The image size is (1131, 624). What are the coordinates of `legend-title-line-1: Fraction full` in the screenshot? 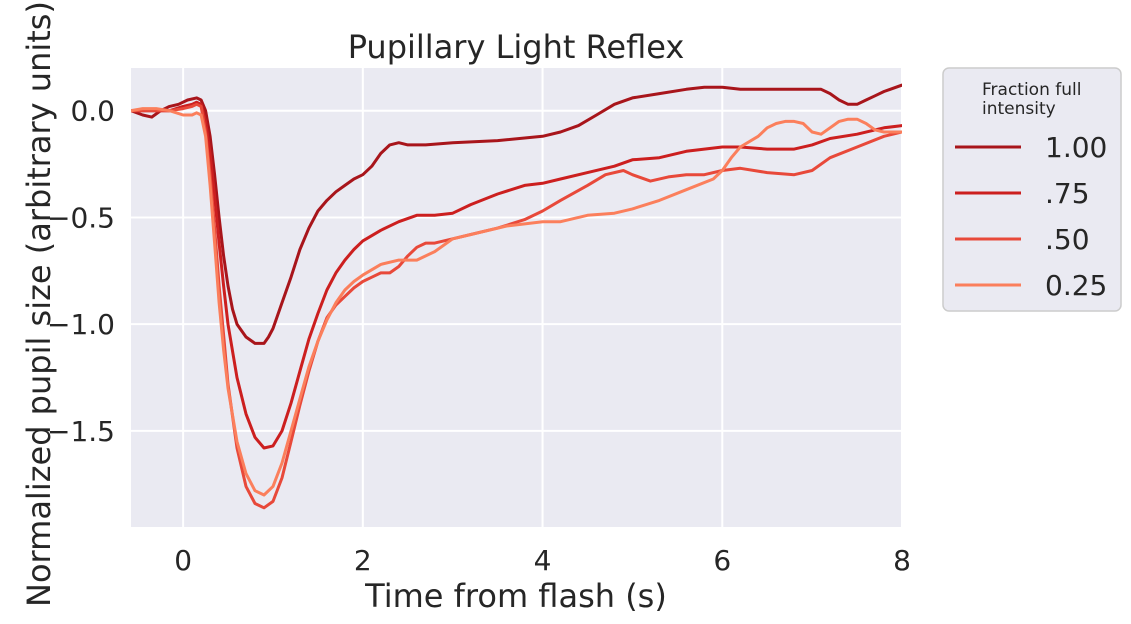 It's located at (1031, 90).